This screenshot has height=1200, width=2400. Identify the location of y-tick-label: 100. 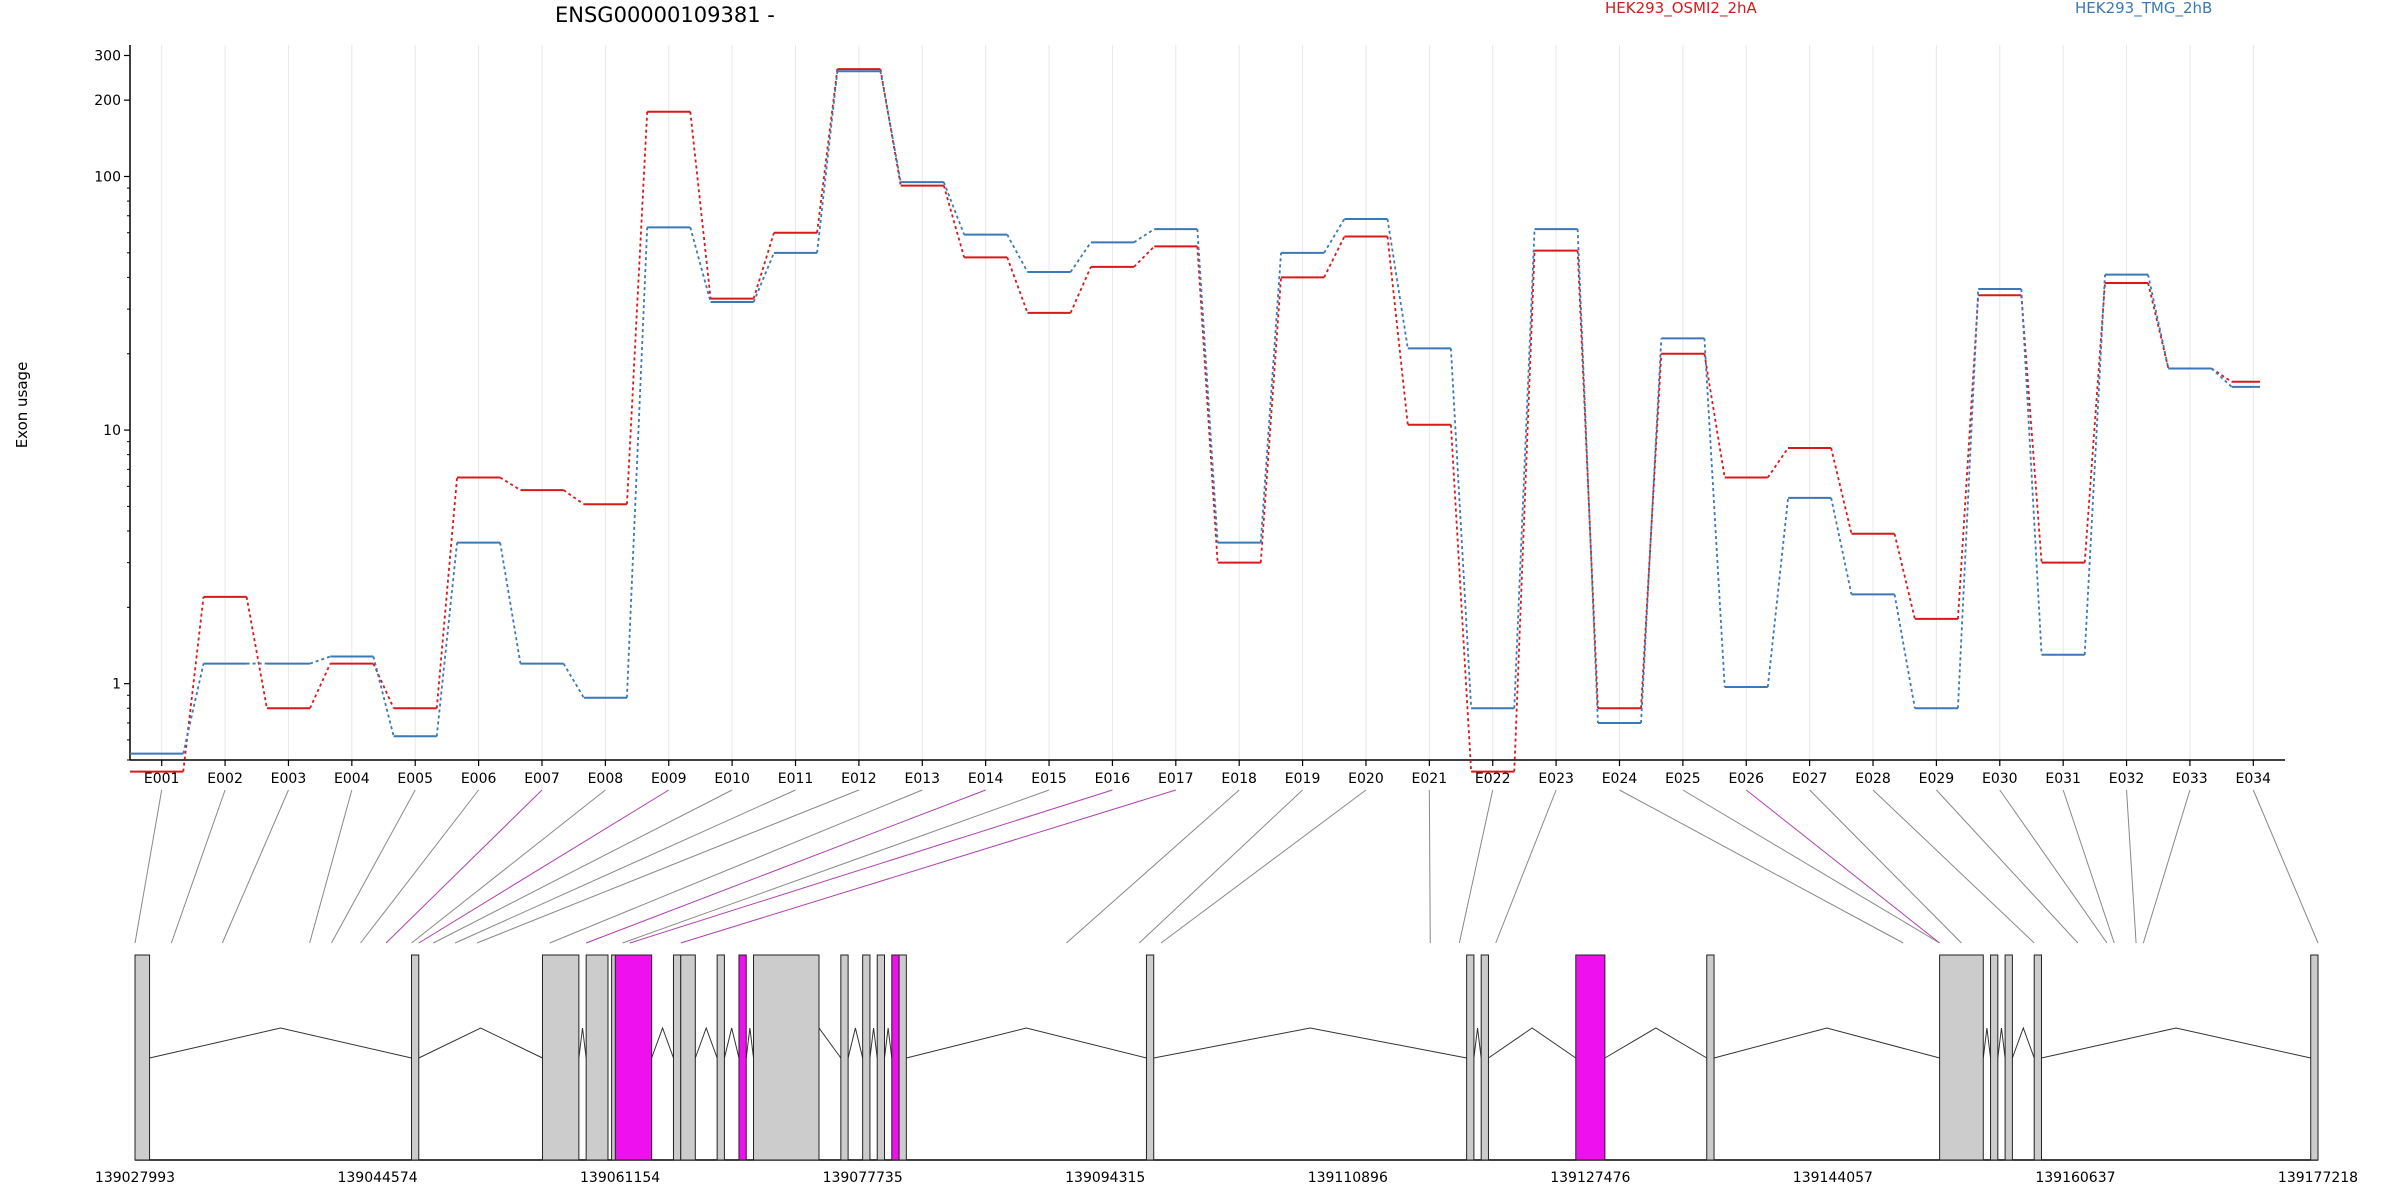
(107, 177).